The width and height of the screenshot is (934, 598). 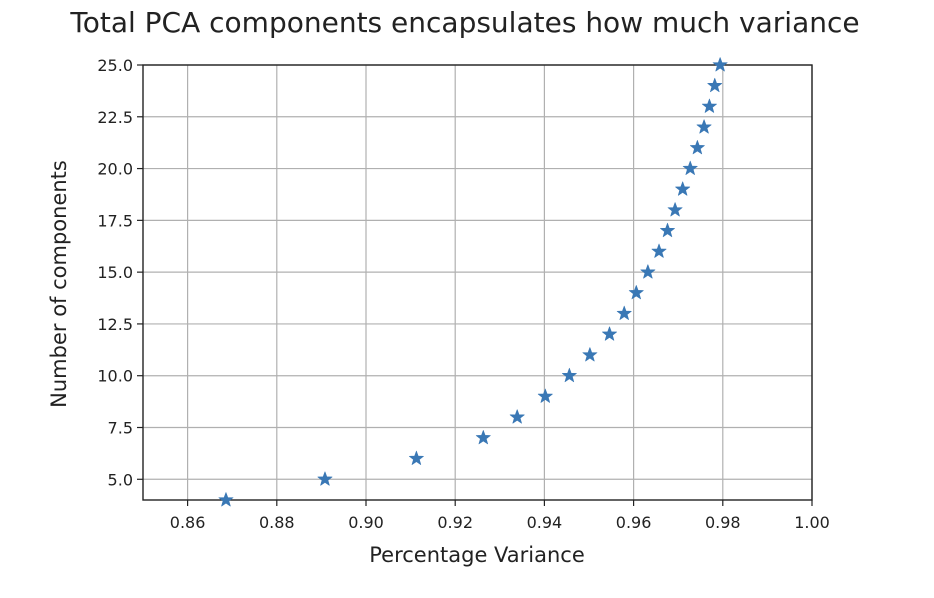 What do you see at coordinates (115, 272) in the screenshot?
I see `y-tick-label: 15.0` at bounding box center [115, 272].